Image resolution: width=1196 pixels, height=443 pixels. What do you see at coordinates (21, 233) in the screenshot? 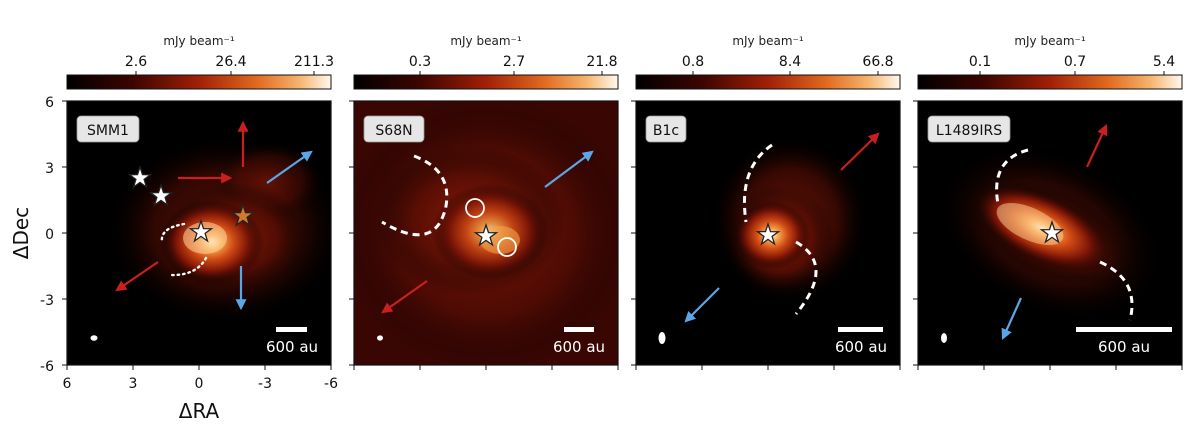
I see `y-axis-label: ΔDec` at bounding box center [21, 233].